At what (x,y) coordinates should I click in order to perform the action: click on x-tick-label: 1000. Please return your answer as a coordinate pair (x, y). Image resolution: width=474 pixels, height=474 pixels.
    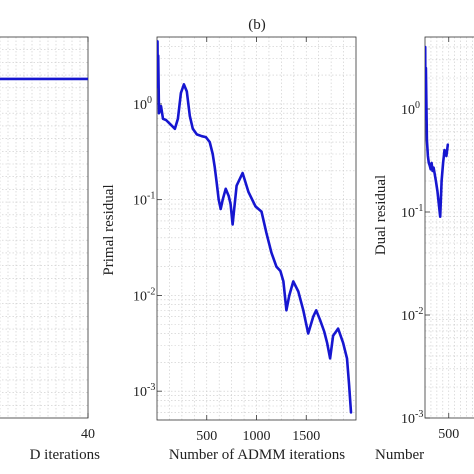
    Looking at the image, I should click on (257, 436).